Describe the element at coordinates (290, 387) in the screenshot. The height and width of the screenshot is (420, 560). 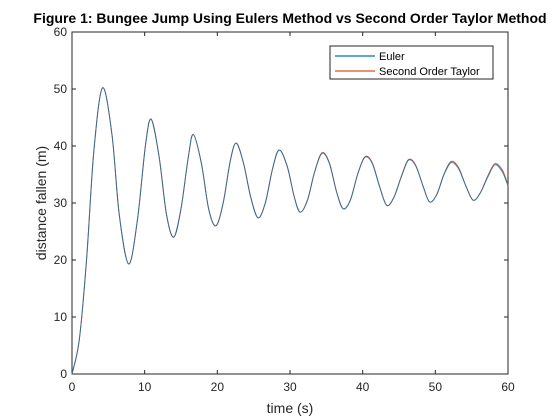
I see `x-tick-label: 30` at that location.